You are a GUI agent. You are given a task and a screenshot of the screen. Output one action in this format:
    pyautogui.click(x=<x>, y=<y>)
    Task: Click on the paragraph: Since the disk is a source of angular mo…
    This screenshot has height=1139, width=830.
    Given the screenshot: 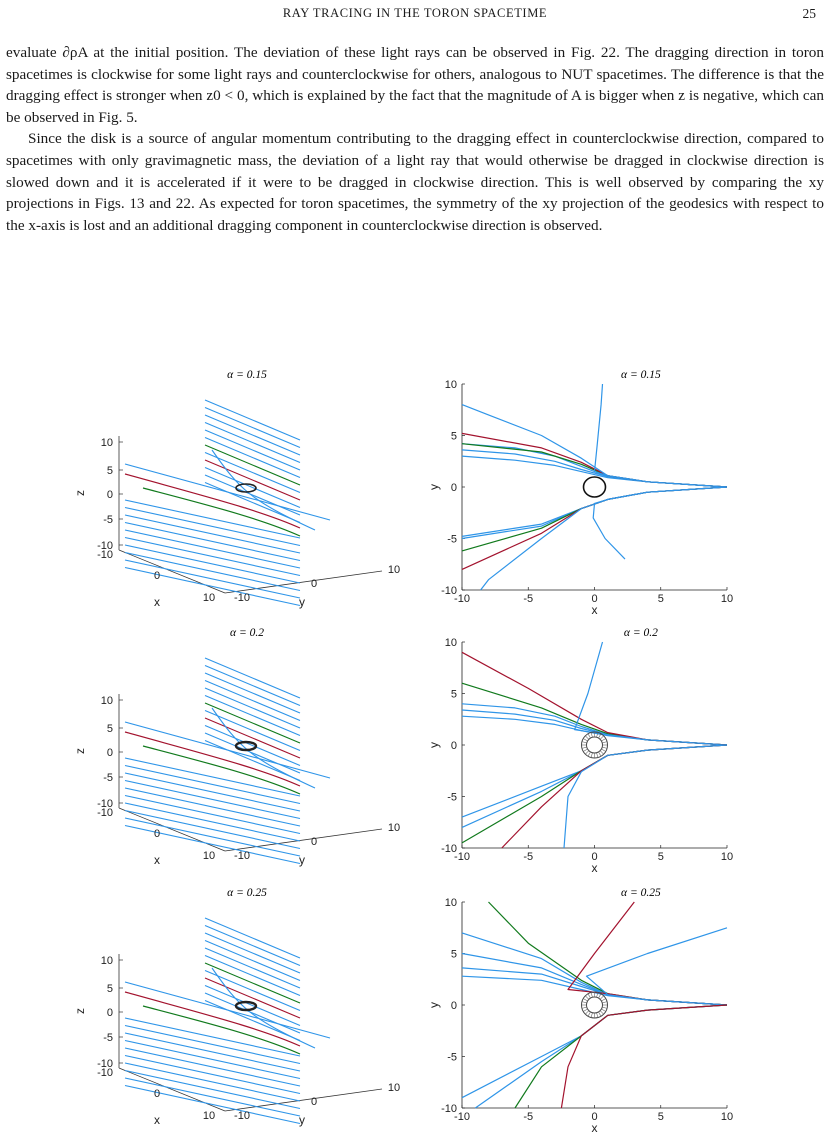 What is the action you would take?
    pyautogui.click(x=415, y=182)
    